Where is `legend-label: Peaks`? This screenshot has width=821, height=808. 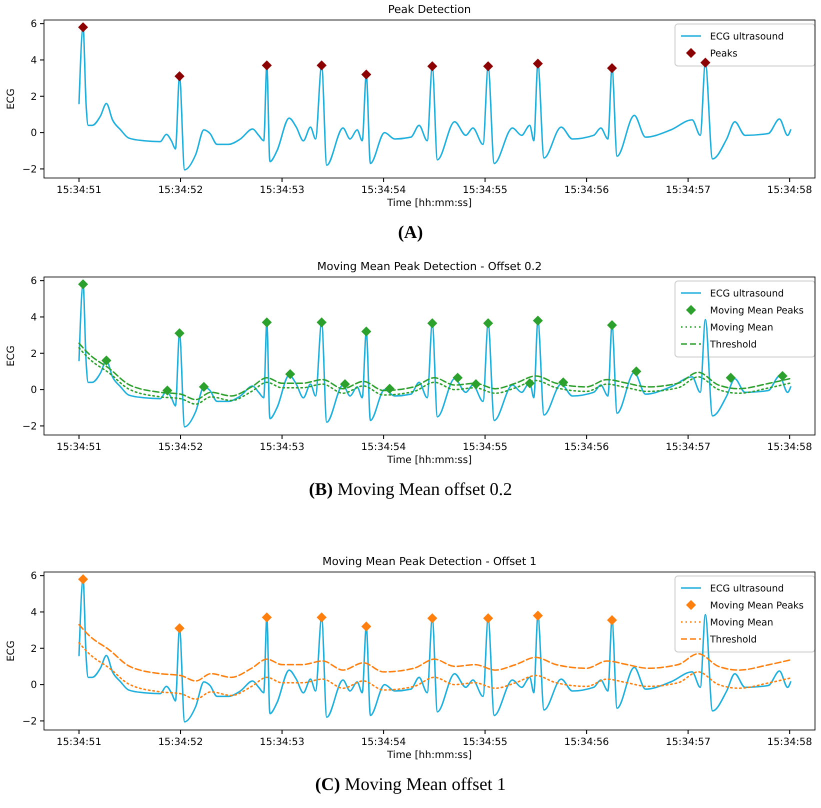
legend-label: Peaks is located at coordinates (724, 54).